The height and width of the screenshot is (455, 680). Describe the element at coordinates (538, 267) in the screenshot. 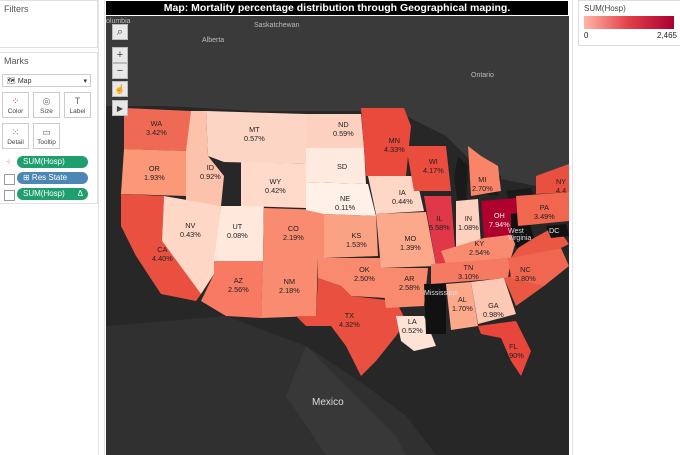

I see `state-nc` at that location.